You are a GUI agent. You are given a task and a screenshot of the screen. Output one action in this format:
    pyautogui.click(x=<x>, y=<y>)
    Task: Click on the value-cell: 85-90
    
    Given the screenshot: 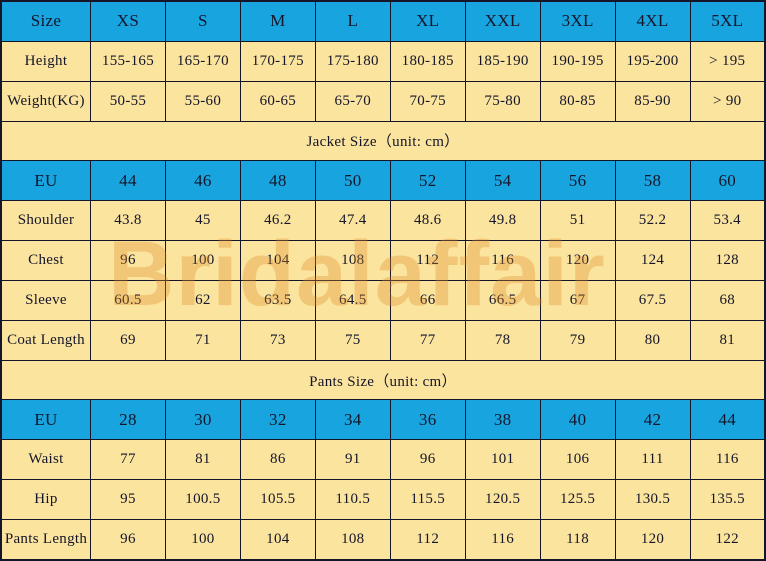 What is the action you would take?
    pyautogui.click(x=652, y=101)
    